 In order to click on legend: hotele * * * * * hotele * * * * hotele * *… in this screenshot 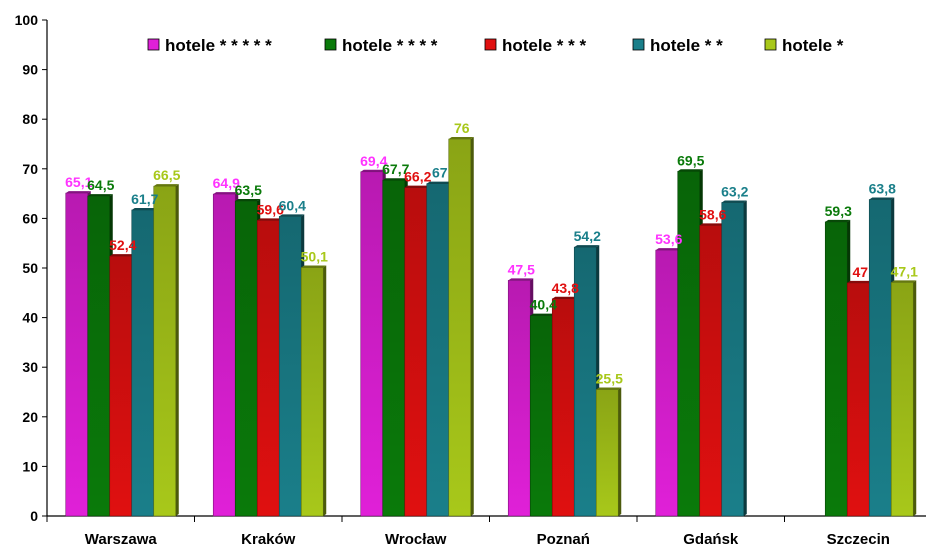, I will do `click(495, 45)`.